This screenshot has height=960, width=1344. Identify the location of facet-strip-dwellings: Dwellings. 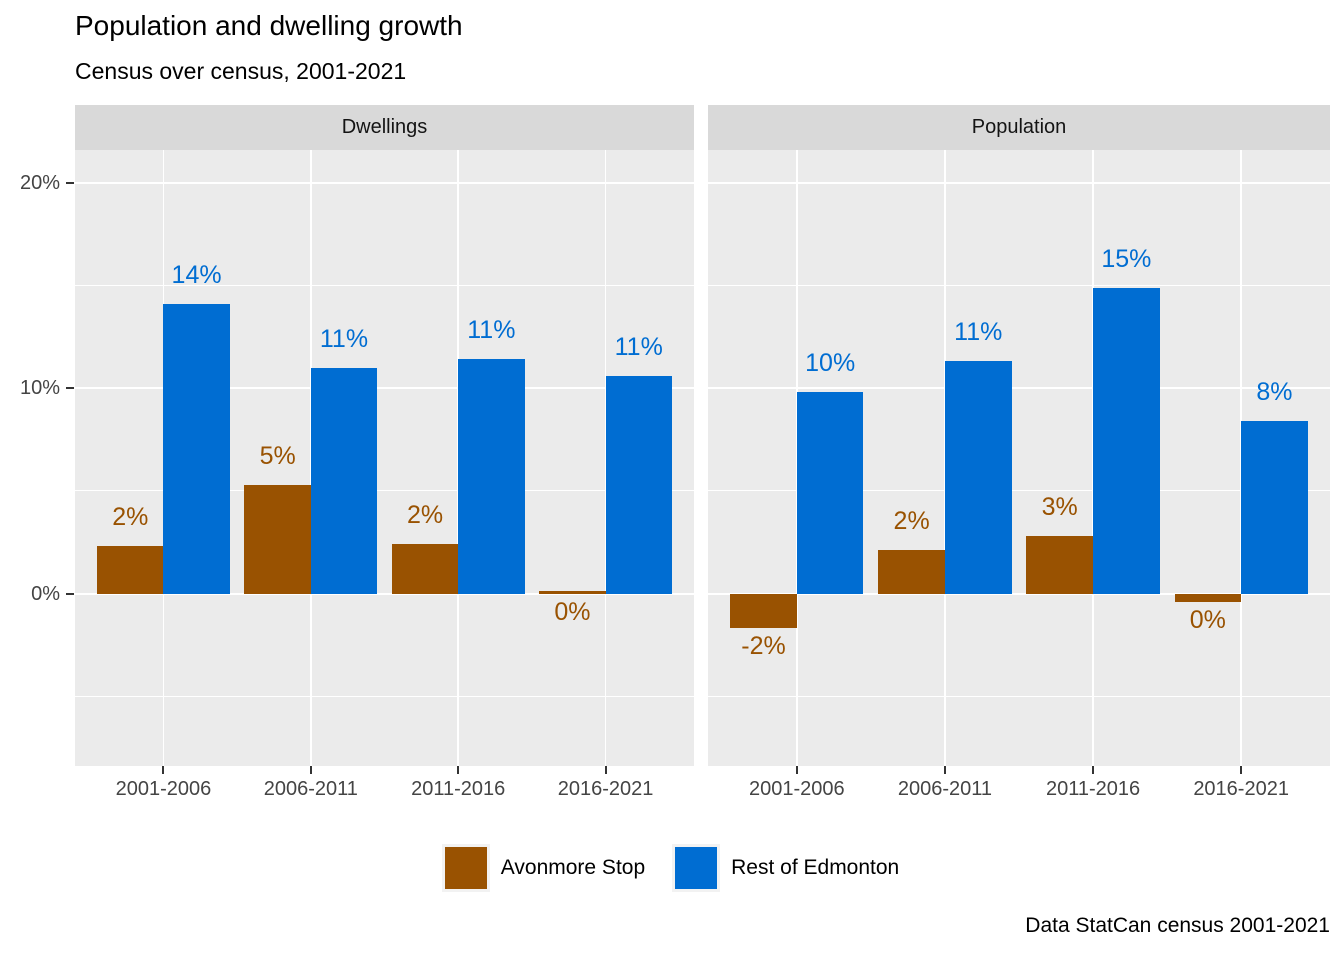
(384, 127).